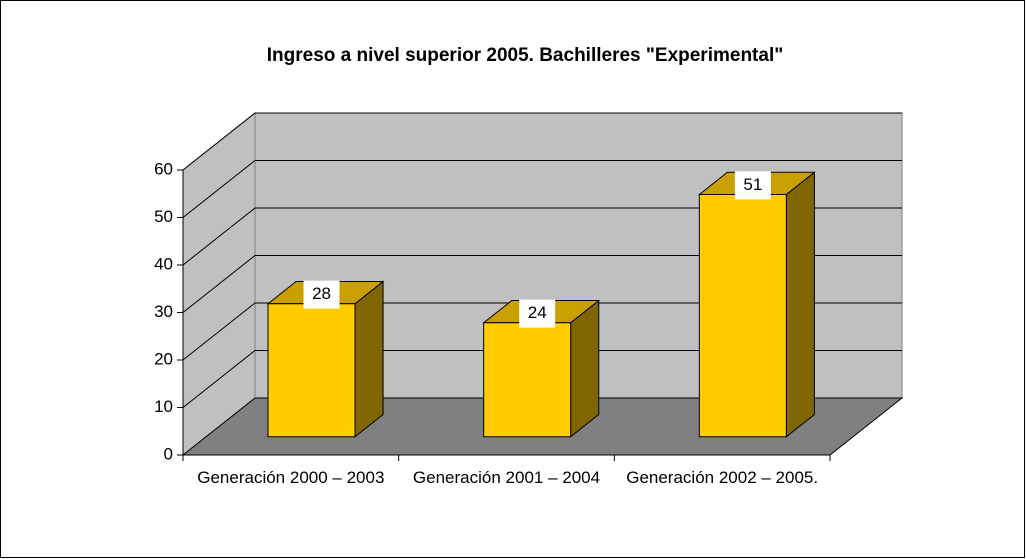 The height and width of the screenshot is (559, 1026). What do you see at coordinates (163, 216) in the screenshot?
I see `y-tick-label: 50` at bounding box center [163, 216].